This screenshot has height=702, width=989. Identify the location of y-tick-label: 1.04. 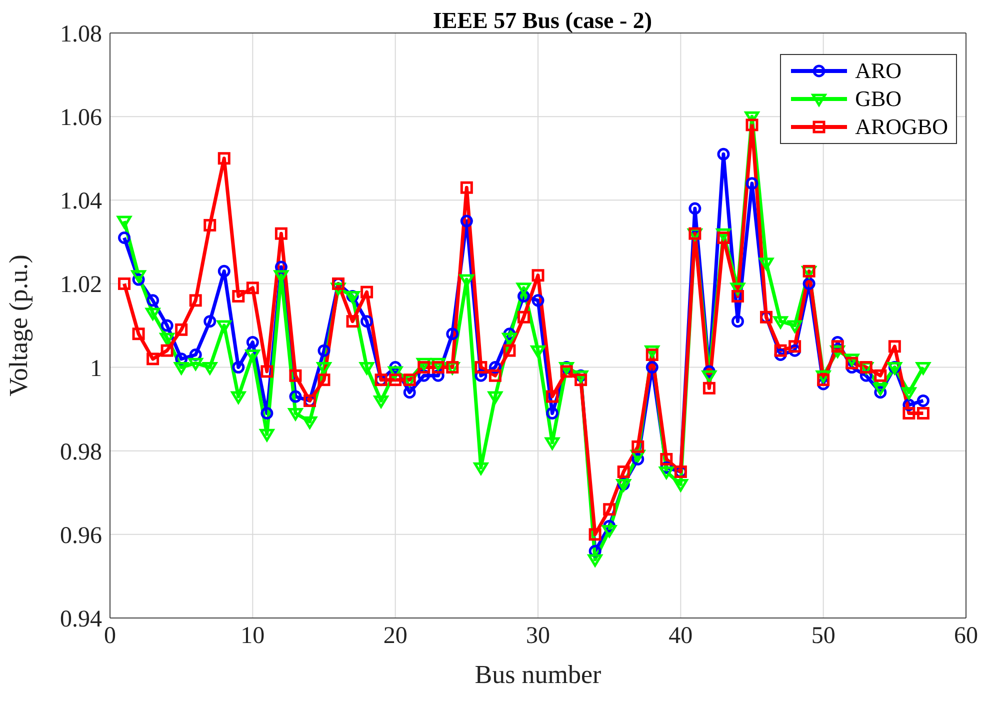
(81, 201).